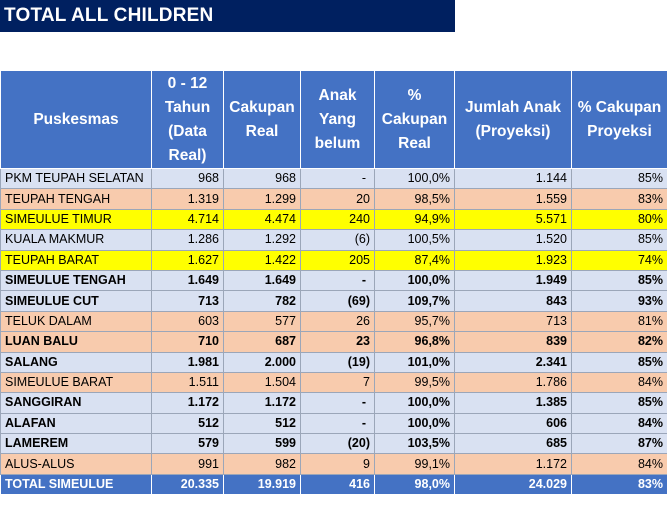 The height and width of the screenshot is (505, 667). What do you see at coordinates (414, 240) in the screenshot?
I see `cell-pct-cakupan-real: 100,5%` at bounding box center [414, 240].